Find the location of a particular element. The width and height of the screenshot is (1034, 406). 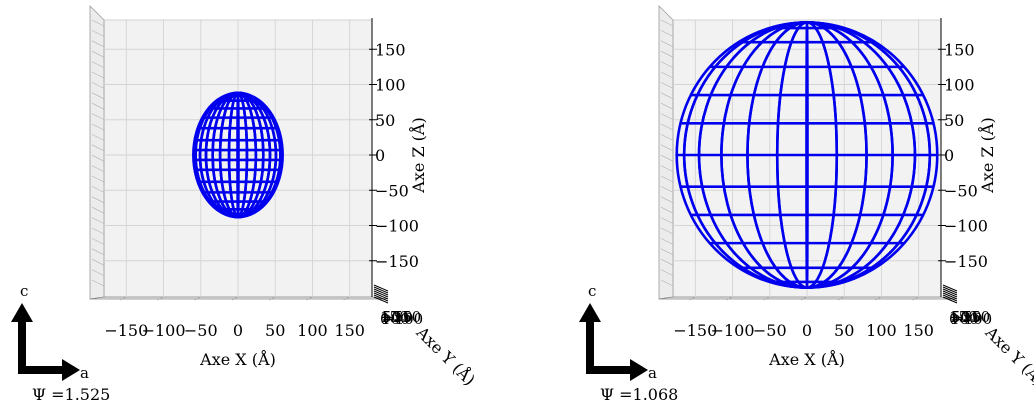

y-tick-label: −100 is located at coordinates (402, 319).